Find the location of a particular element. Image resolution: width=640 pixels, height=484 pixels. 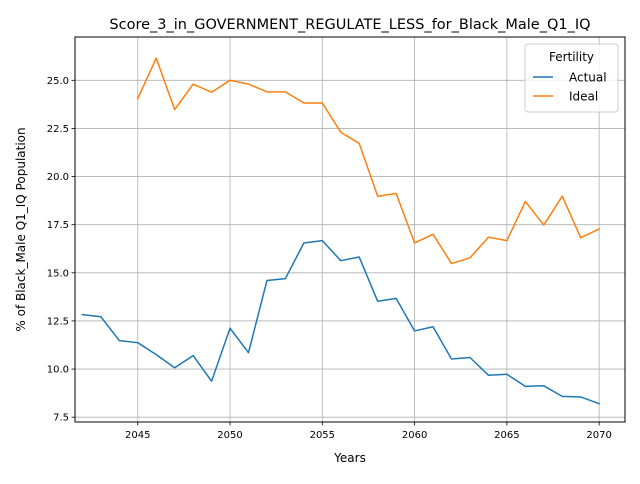

x-tick-label: 2055 is located at coordinates (322, 435).